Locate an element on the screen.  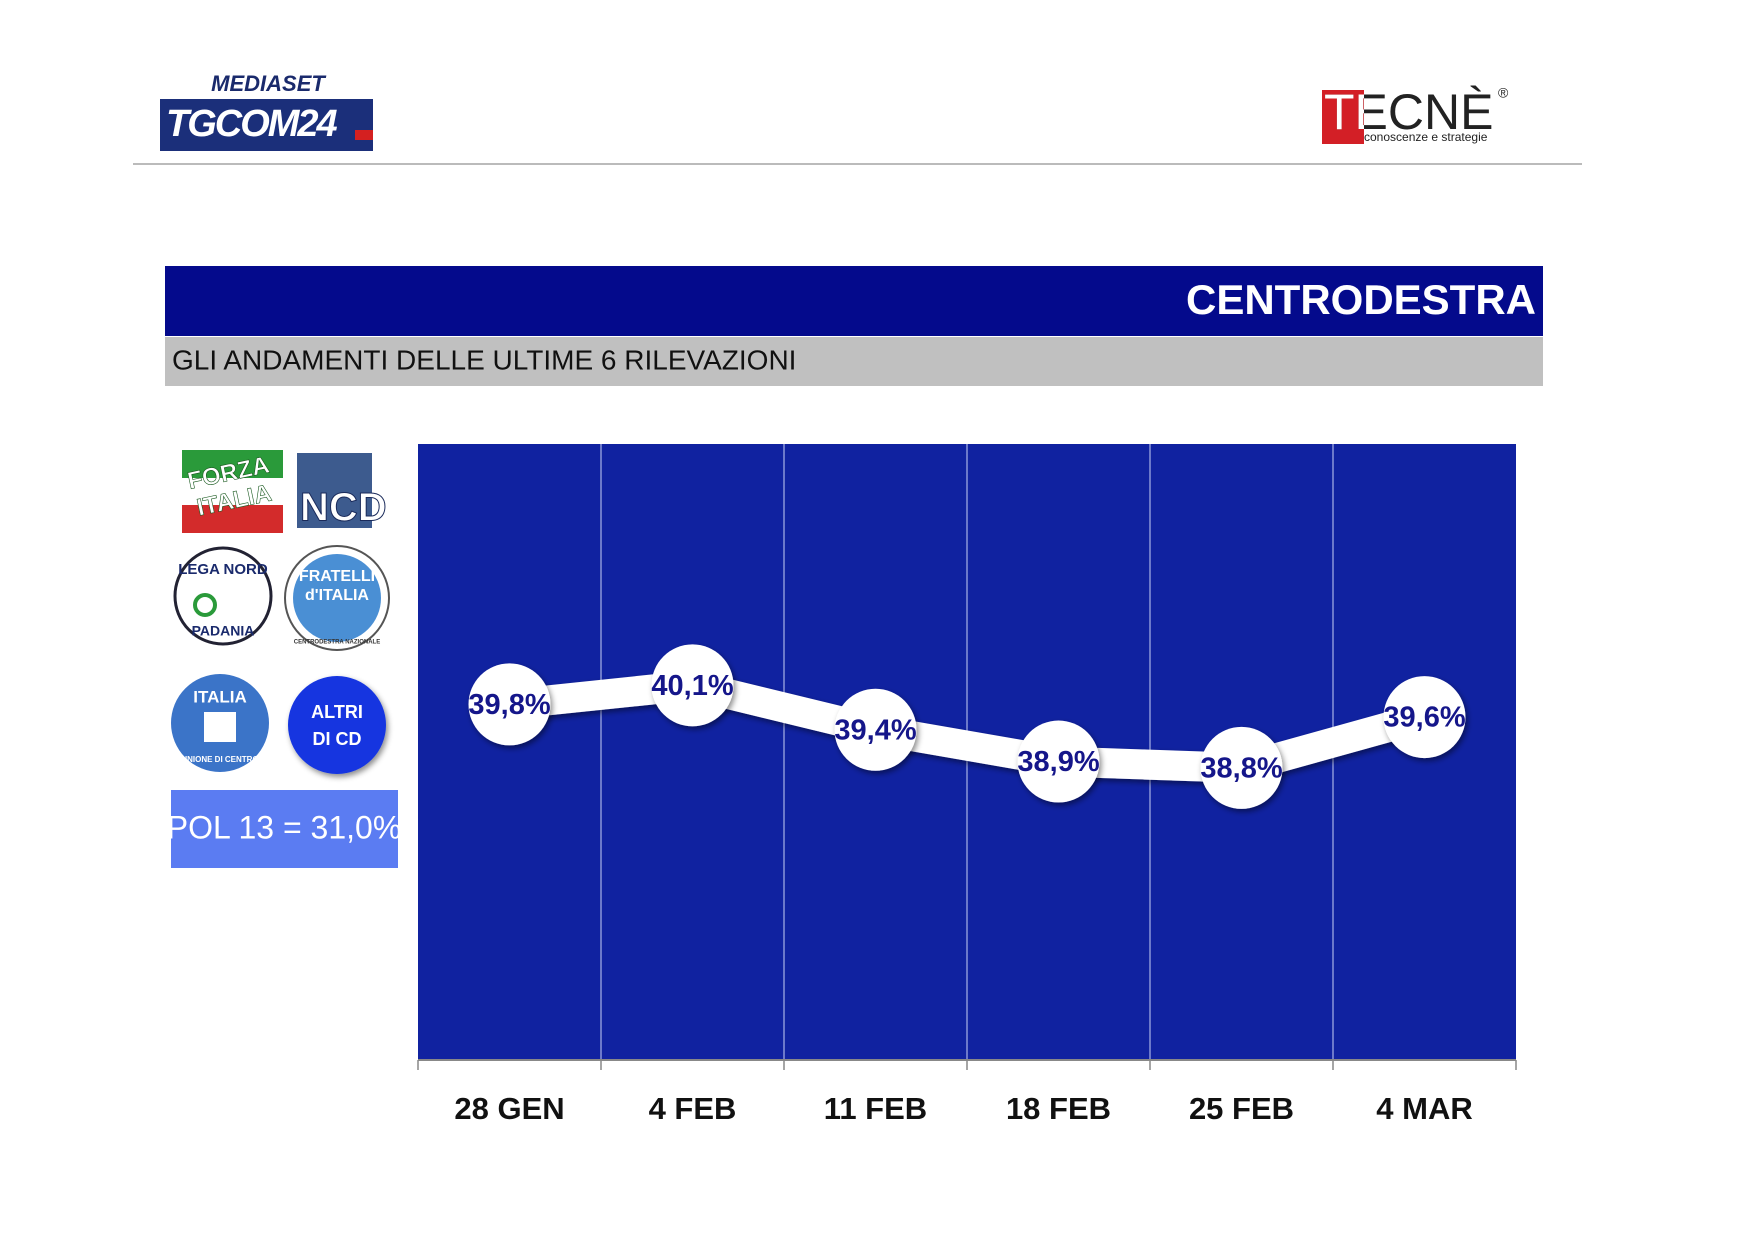
fdi-logo: FRATELLI d'ITALIA CENTRODESTRA NAZIONALE is located at coordinates (337, 598).